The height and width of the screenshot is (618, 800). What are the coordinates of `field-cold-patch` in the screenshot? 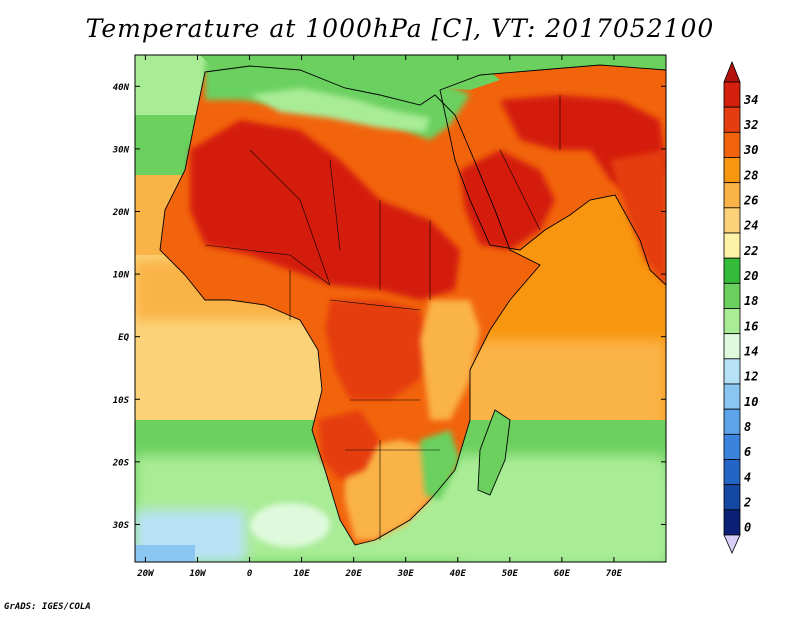 It's located at (290, 525).